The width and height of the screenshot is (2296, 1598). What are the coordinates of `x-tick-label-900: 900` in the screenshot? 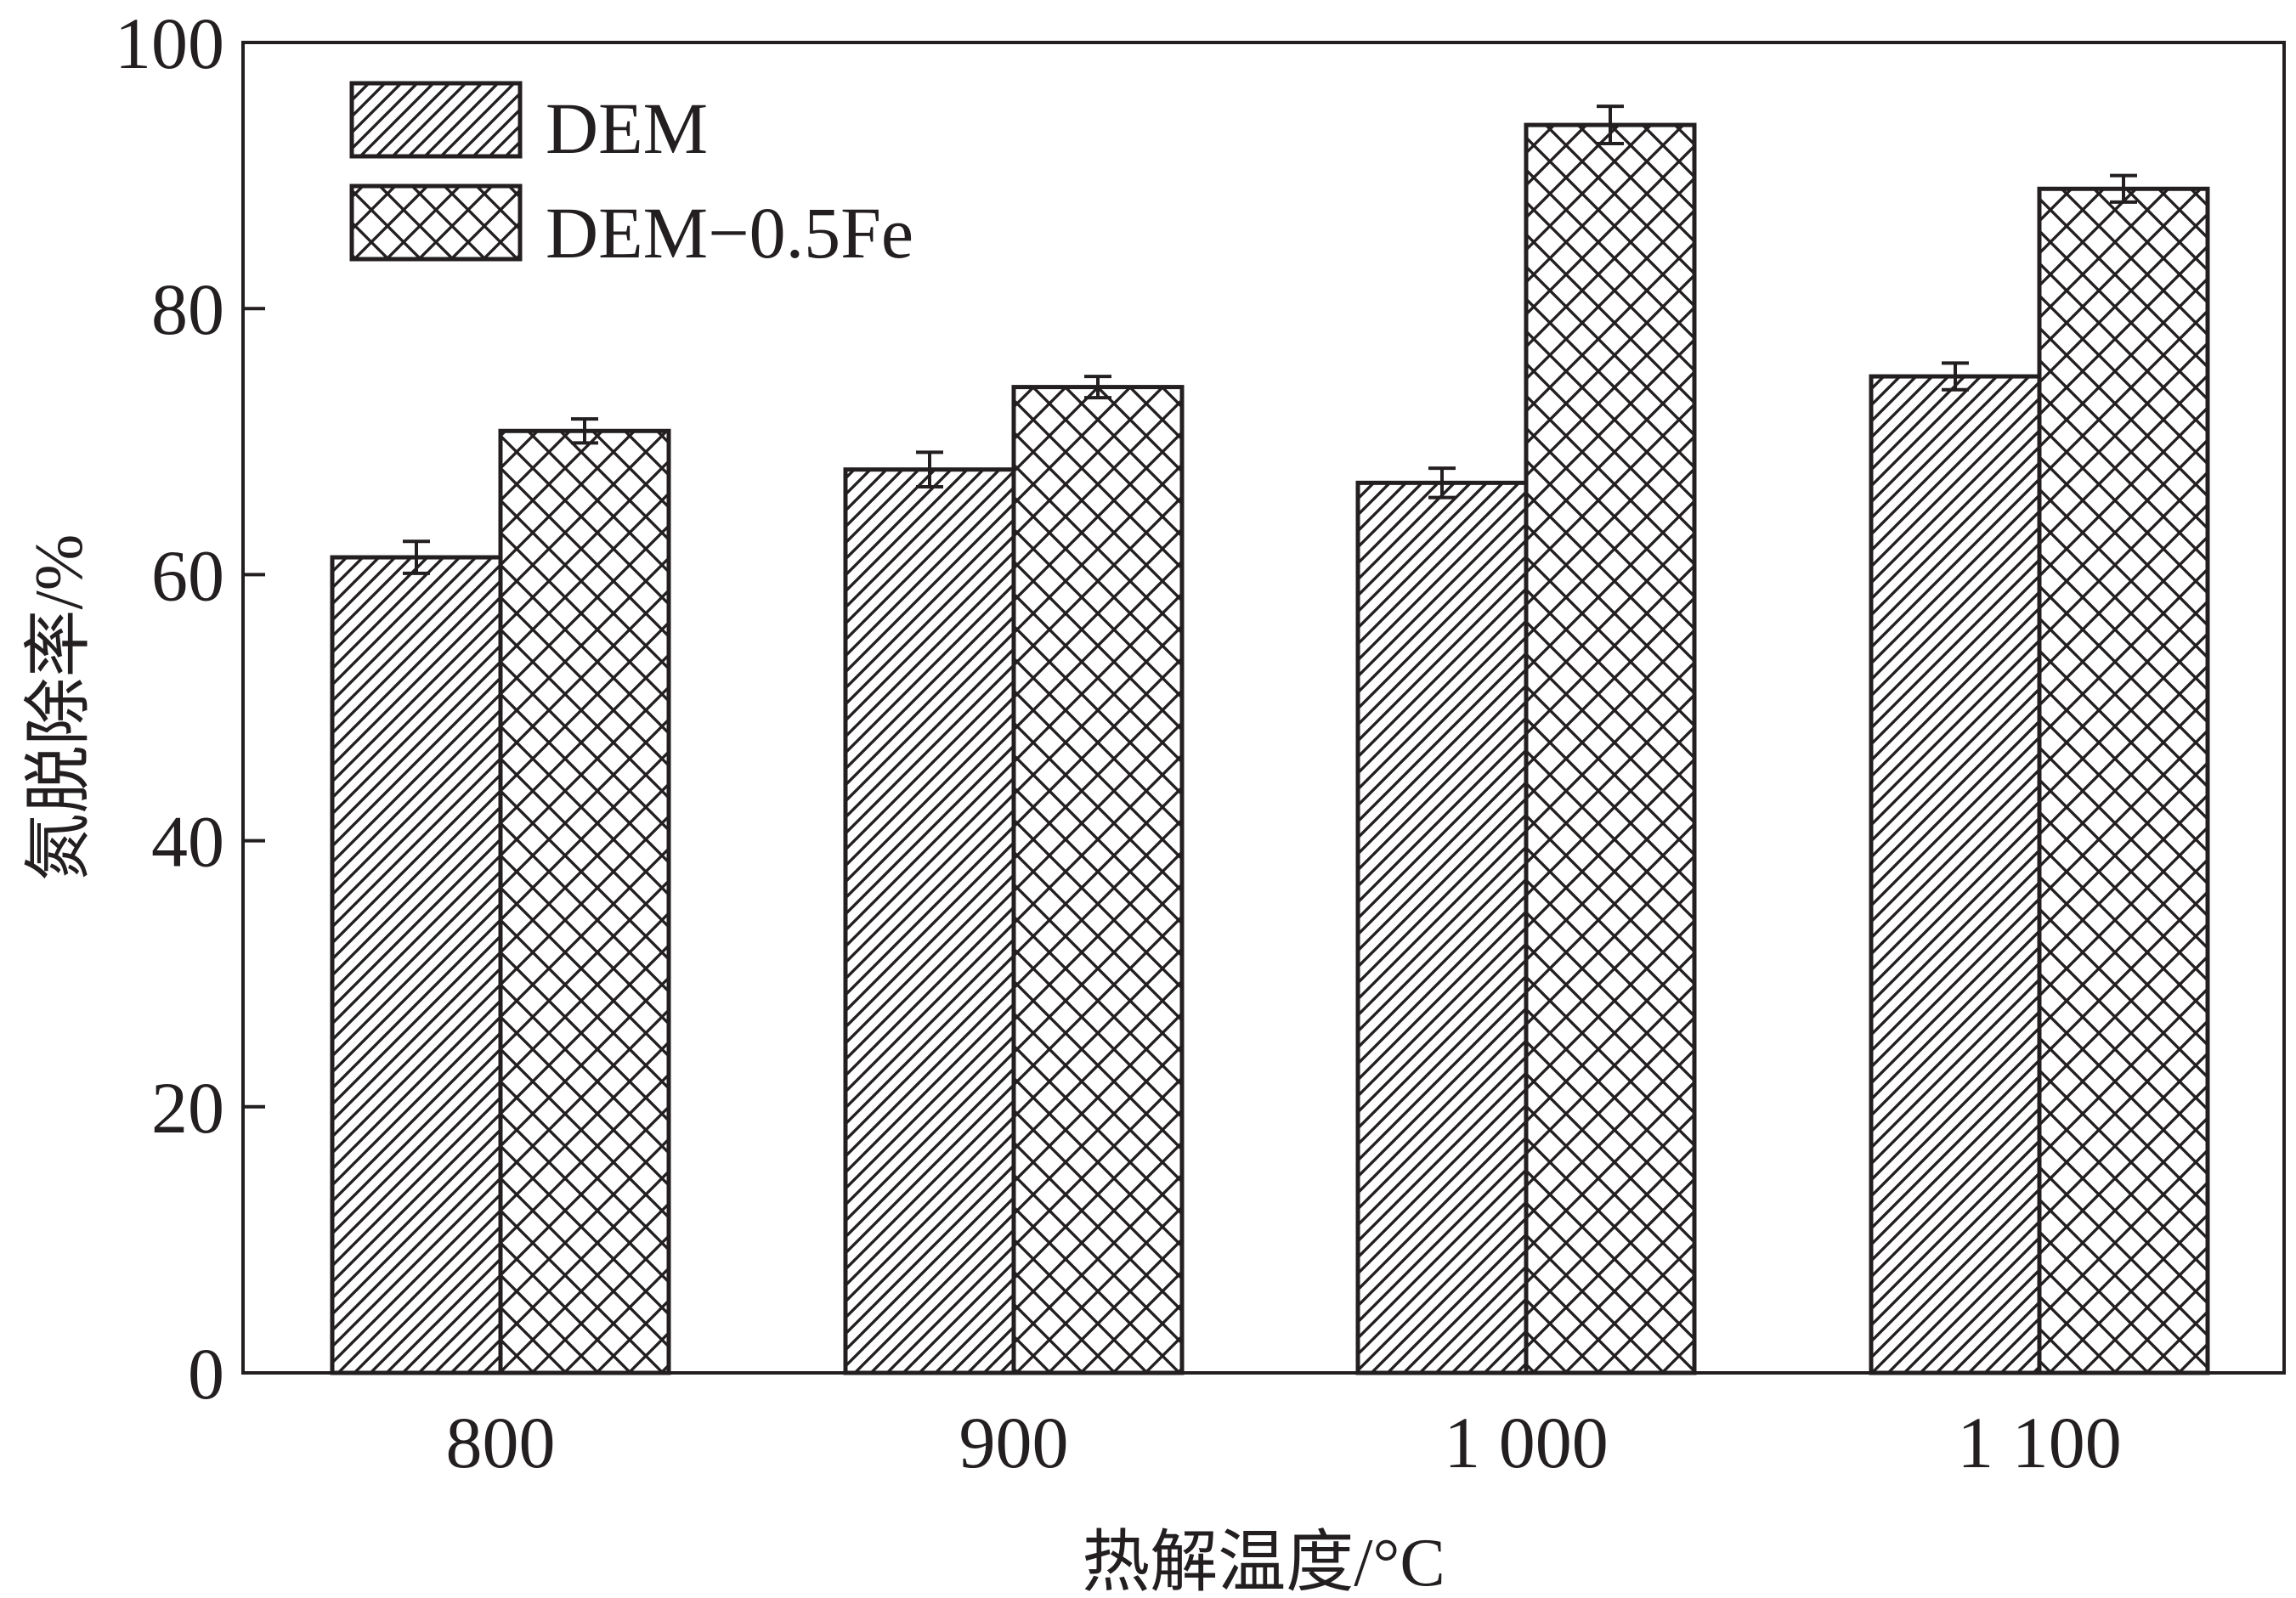 It's located at (1014, 1442).